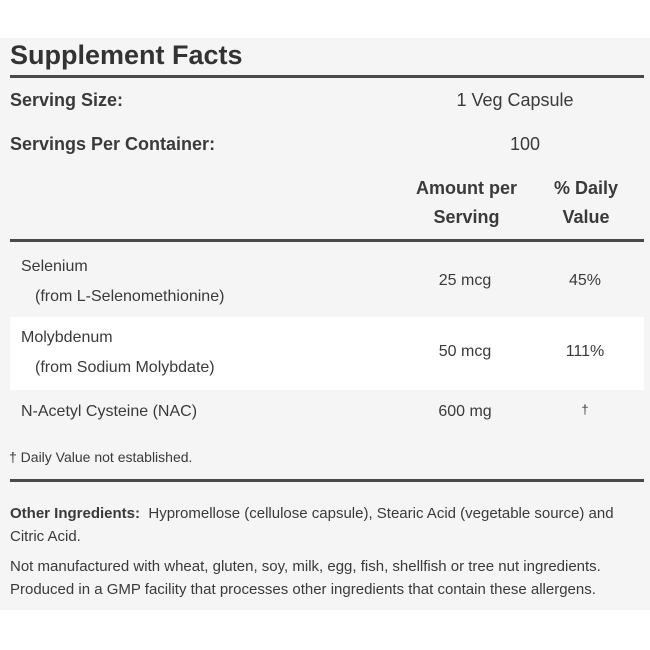 This screenshot has height=650, width=650. Describe the element at coordinates (465, 280) in the screenshot. I see `nutrient-amount: 25 mcg` at that location.